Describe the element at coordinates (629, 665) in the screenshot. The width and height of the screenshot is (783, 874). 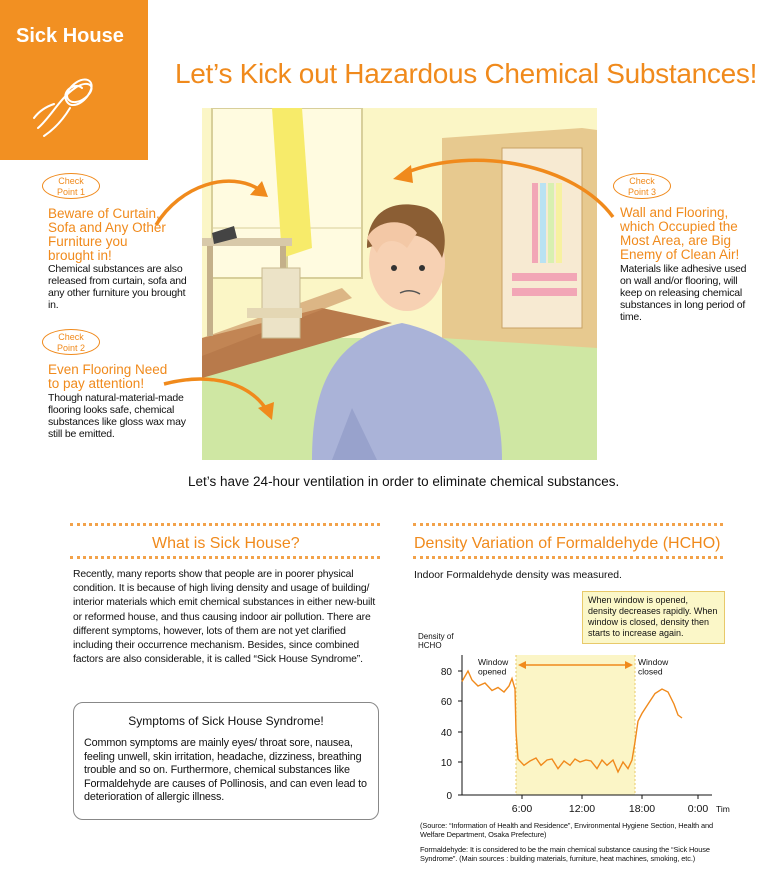
I see `arrow-head-right` at that location.